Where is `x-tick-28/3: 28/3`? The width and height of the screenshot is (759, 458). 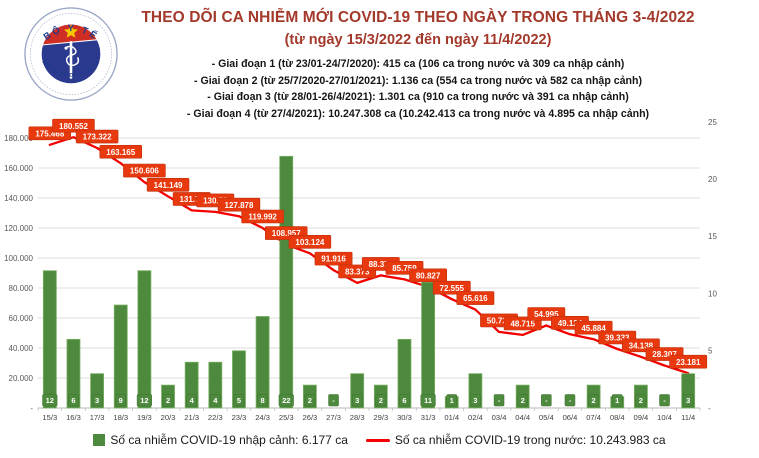 x-tick-28/3: 28/3 is located at coordinates (357, 417).